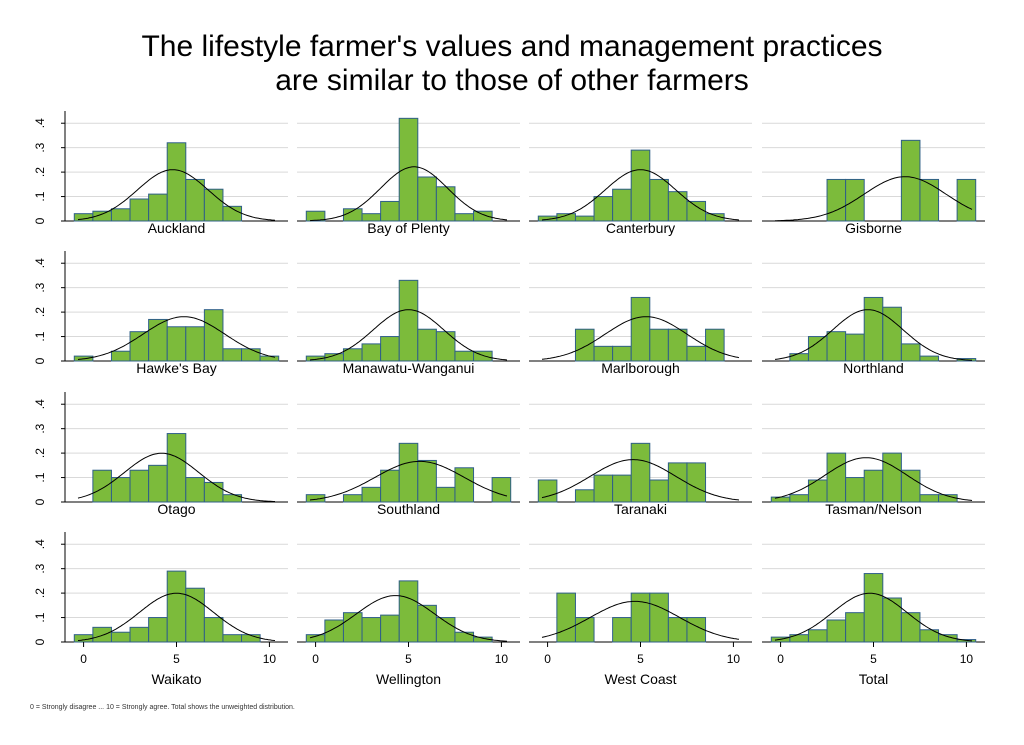 This screenshot has width=1024, height=745. Describe the element at coordinates (408, 679) in the screenshot. I see `panel-label-wellington: Wellington` at that location.